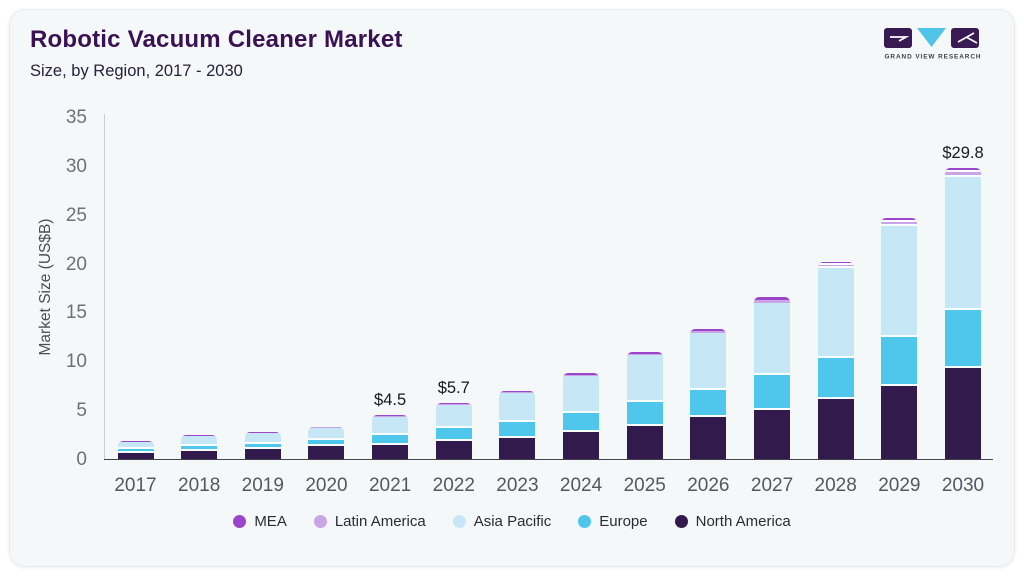 The width and height of the screenshot is (1024, 576). I want to click on legend-label: Europe, so click(623, 521).